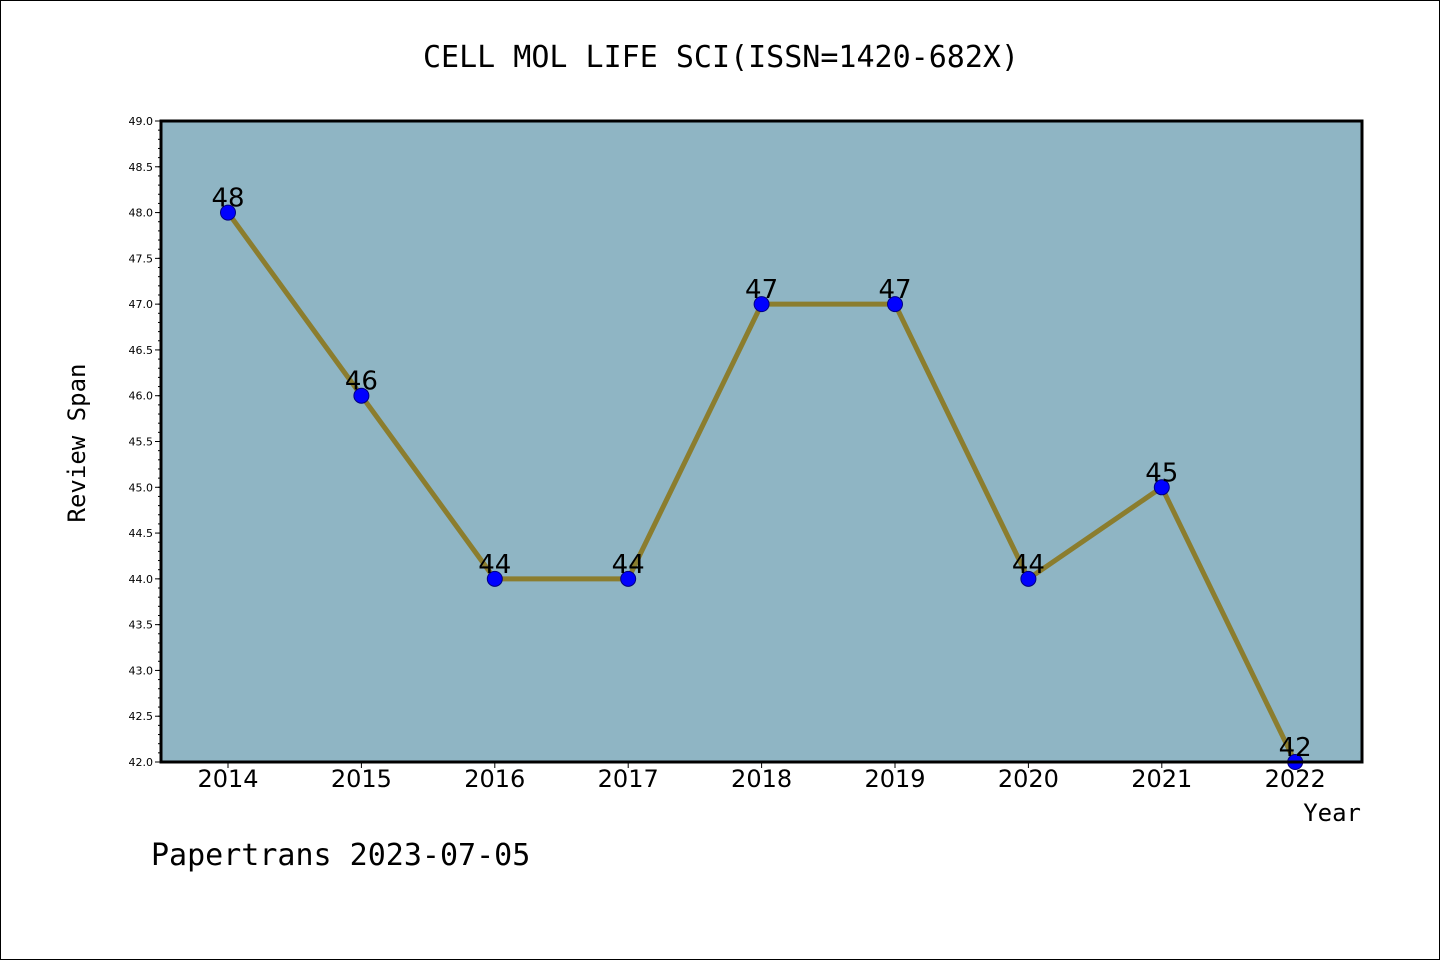 The image size is (1440, 960). Describe the element at coordinates (141, 396) in the screenshot. I see `y-tick-label: 46.0` at that location.